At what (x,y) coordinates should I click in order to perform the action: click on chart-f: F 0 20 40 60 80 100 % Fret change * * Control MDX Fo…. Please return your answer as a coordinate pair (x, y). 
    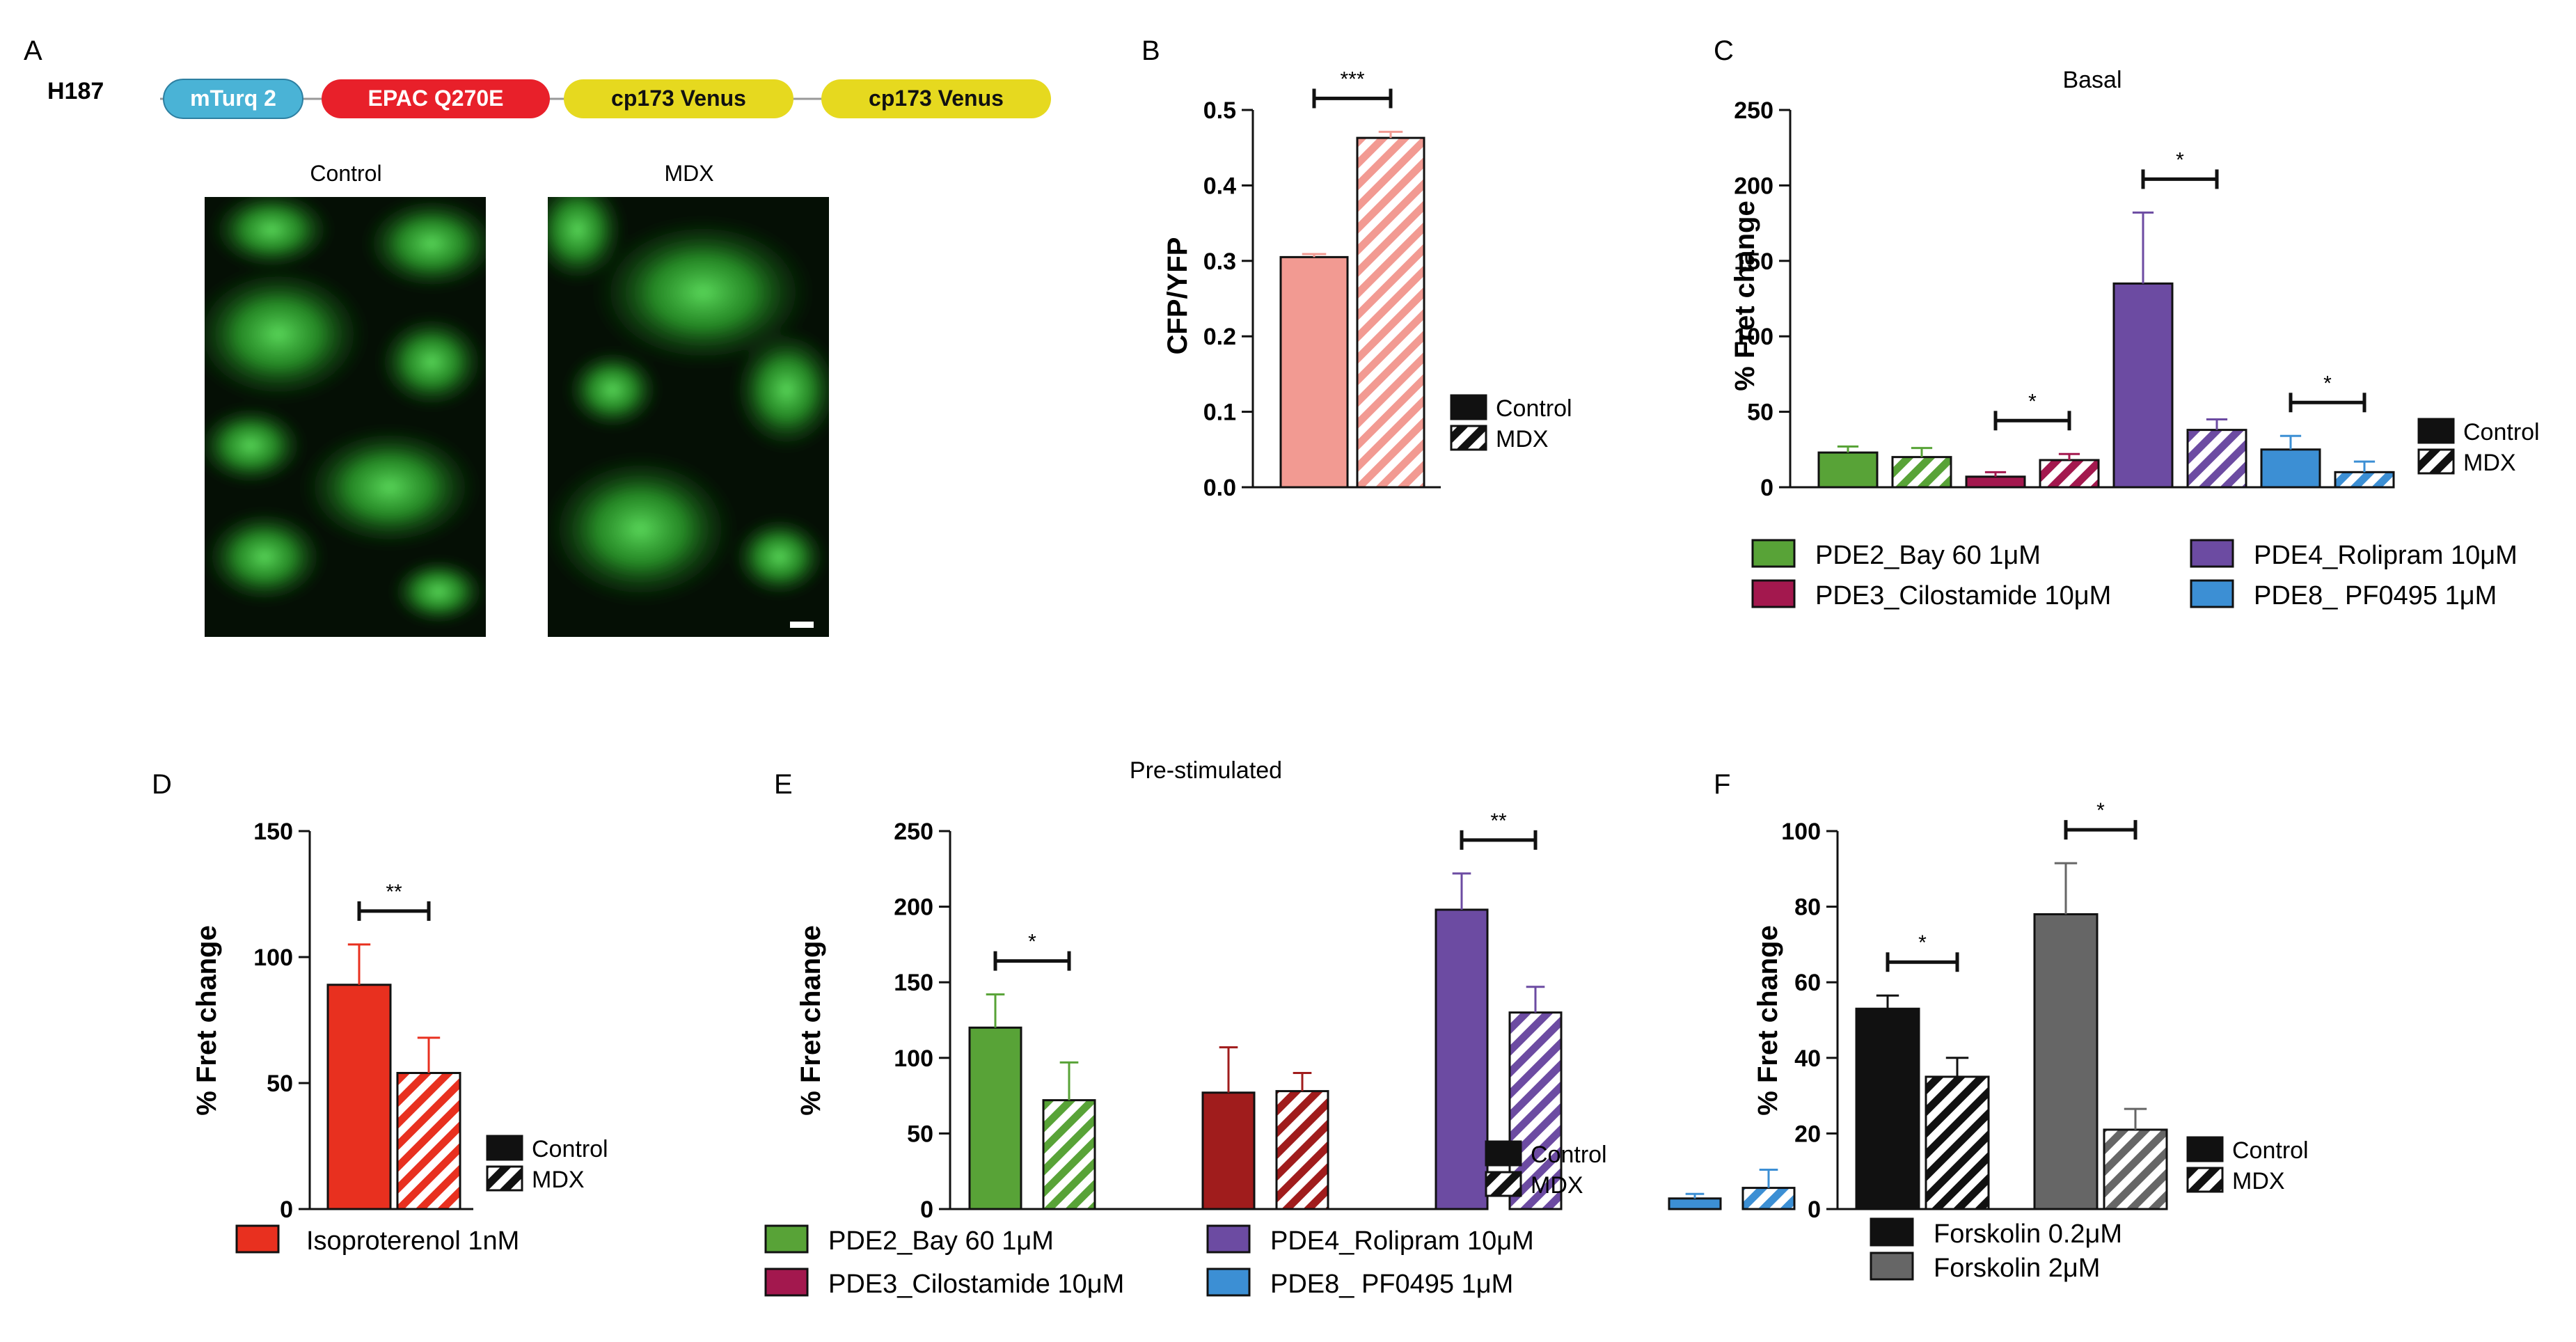
    Looking at the image, I should click on (2011, 1026).